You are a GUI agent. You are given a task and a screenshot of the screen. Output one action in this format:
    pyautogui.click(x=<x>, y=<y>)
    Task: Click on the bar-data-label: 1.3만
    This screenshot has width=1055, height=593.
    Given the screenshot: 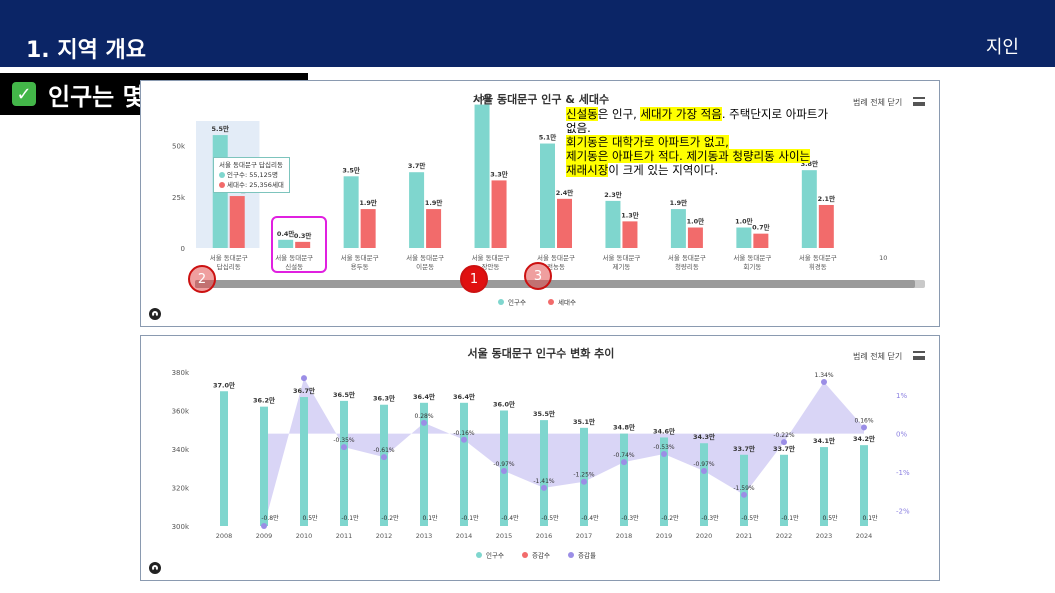 What is the action you would take?
    pyautogui.click(x=630, y=214)
    